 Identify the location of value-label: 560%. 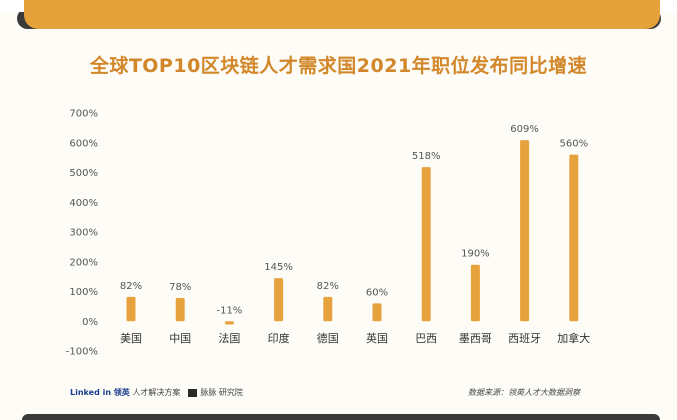
(574, 144).